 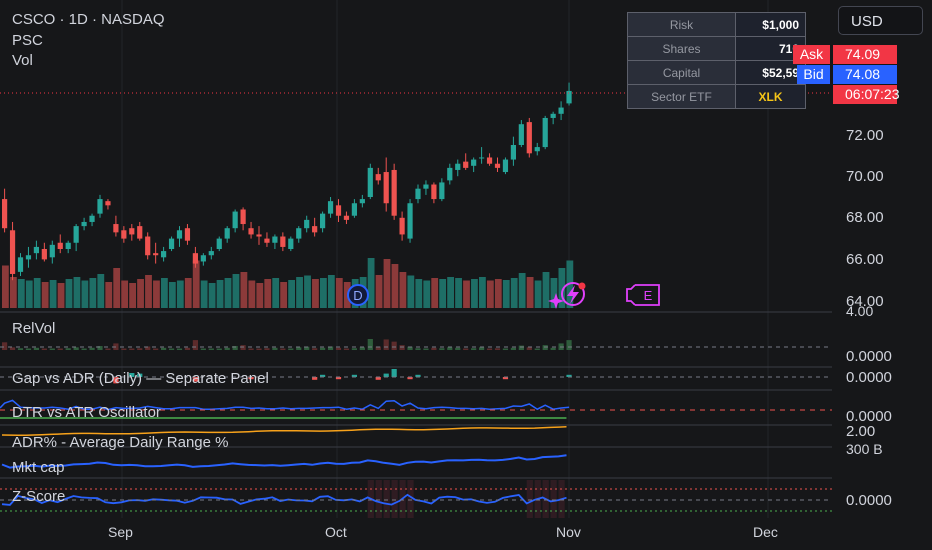 I want to click on relvol-zero-tick: 0.0000, so click(x=869, y=356).